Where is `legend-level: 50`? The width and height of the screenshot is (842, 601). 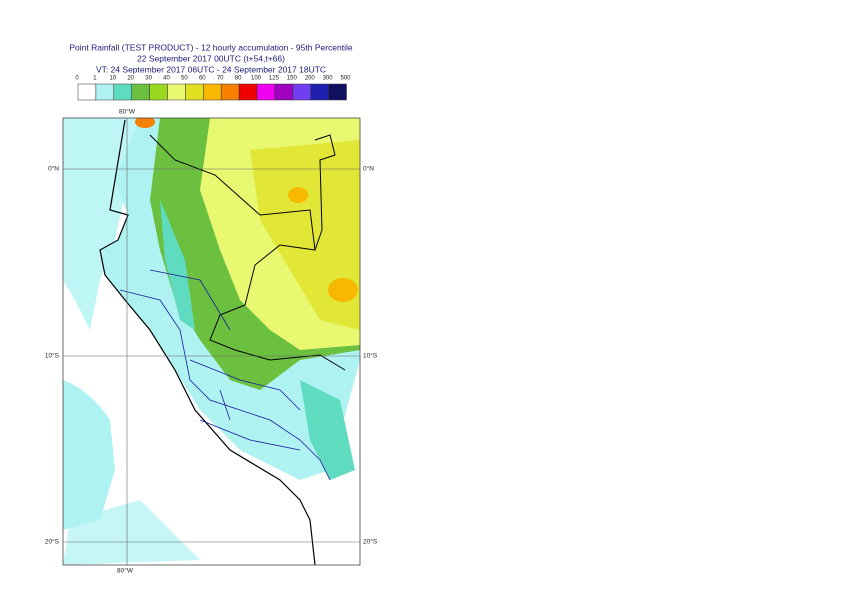 legend-level: 50 is located at coordinates (184, 79).